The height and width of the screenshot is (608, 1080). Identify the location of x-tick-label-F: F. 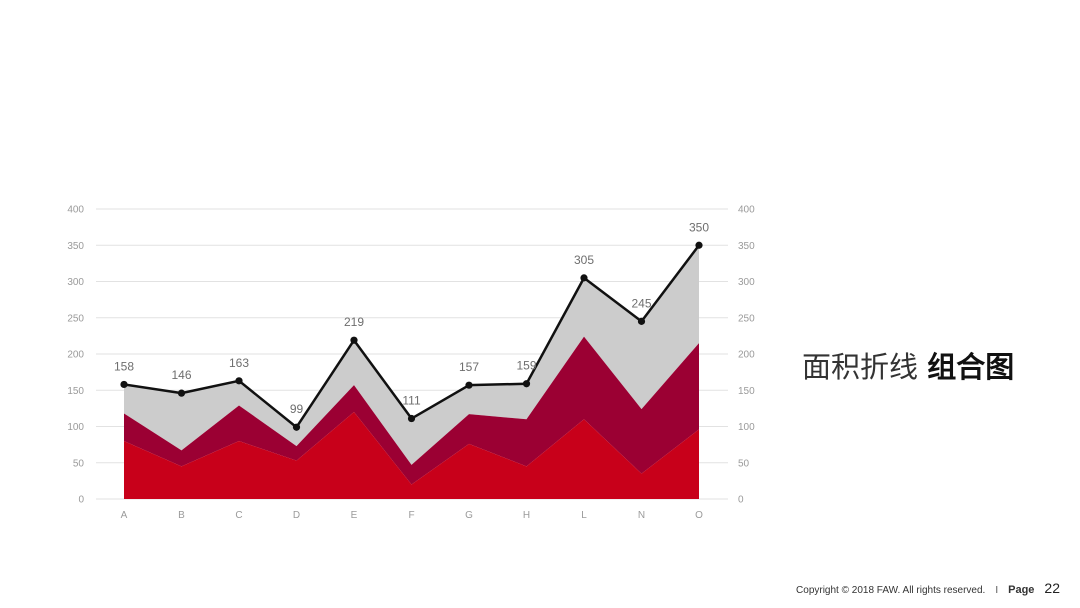
(411, 515).